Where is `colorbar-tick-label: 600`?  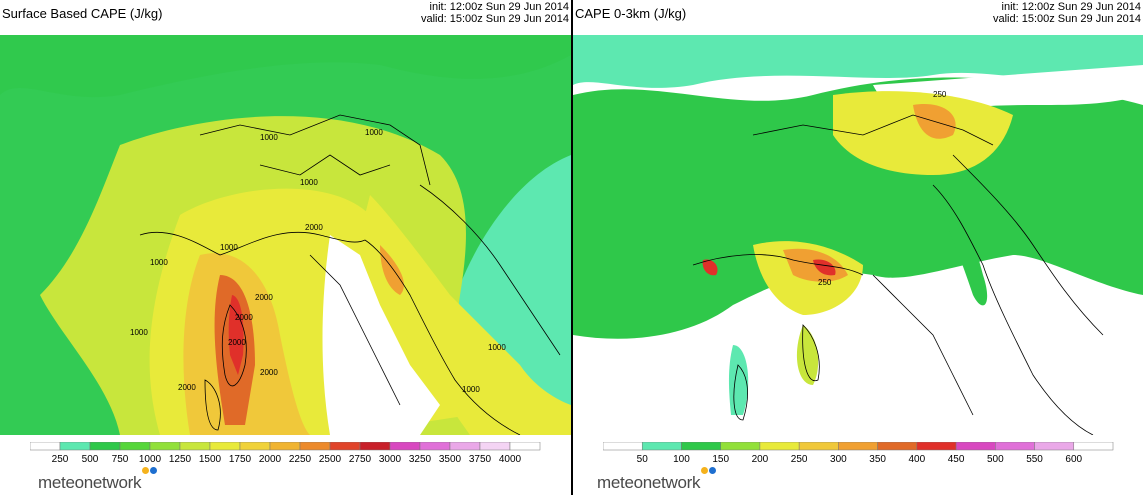 colorbar-tick-label: 600 is located at coordinates (1073, 459).